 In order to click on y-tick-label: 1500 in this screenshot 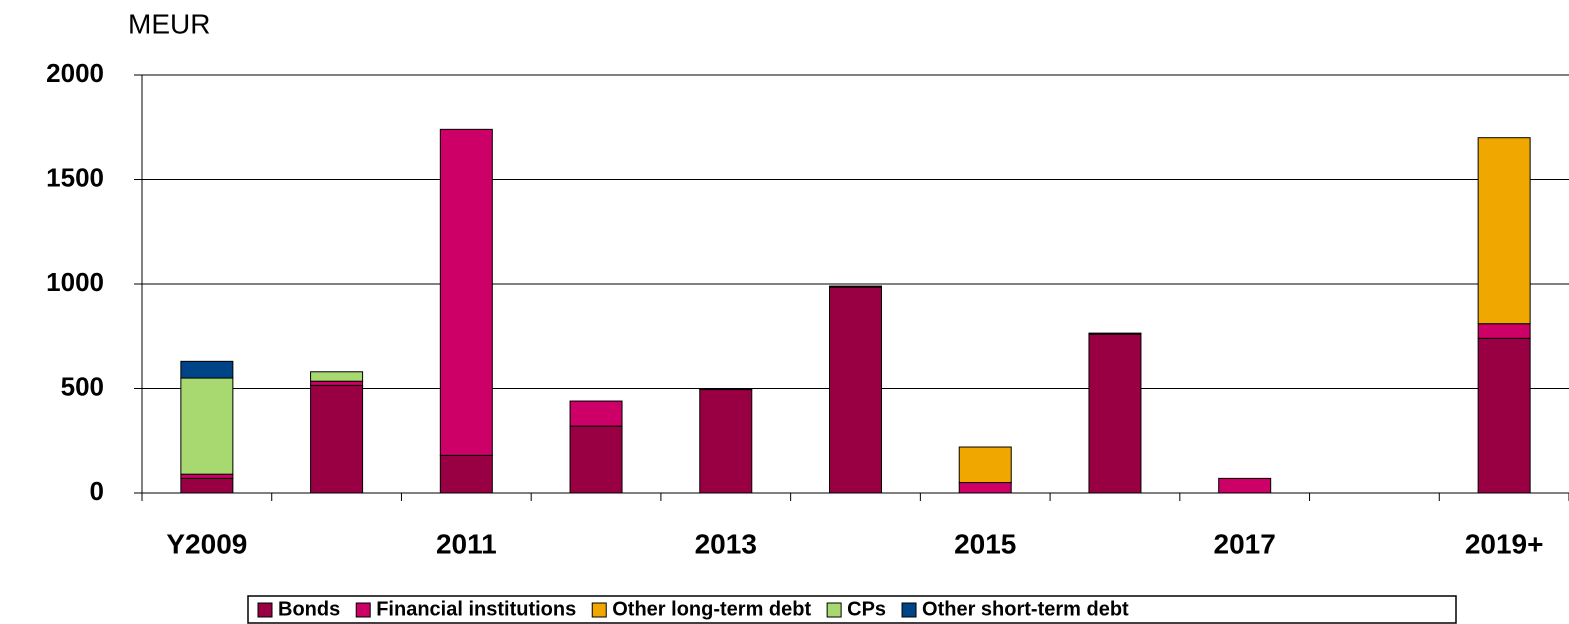, I will do `click(75, 177)`.